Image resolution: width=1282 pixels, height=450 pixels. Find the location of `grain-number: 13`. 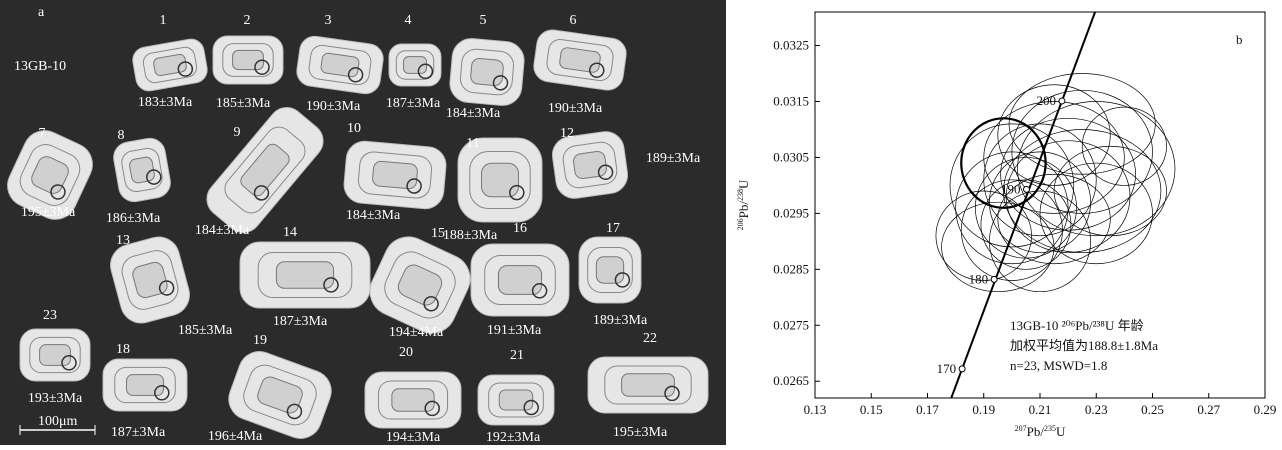

grain-number: 13 is located at coordinates (123, 240).